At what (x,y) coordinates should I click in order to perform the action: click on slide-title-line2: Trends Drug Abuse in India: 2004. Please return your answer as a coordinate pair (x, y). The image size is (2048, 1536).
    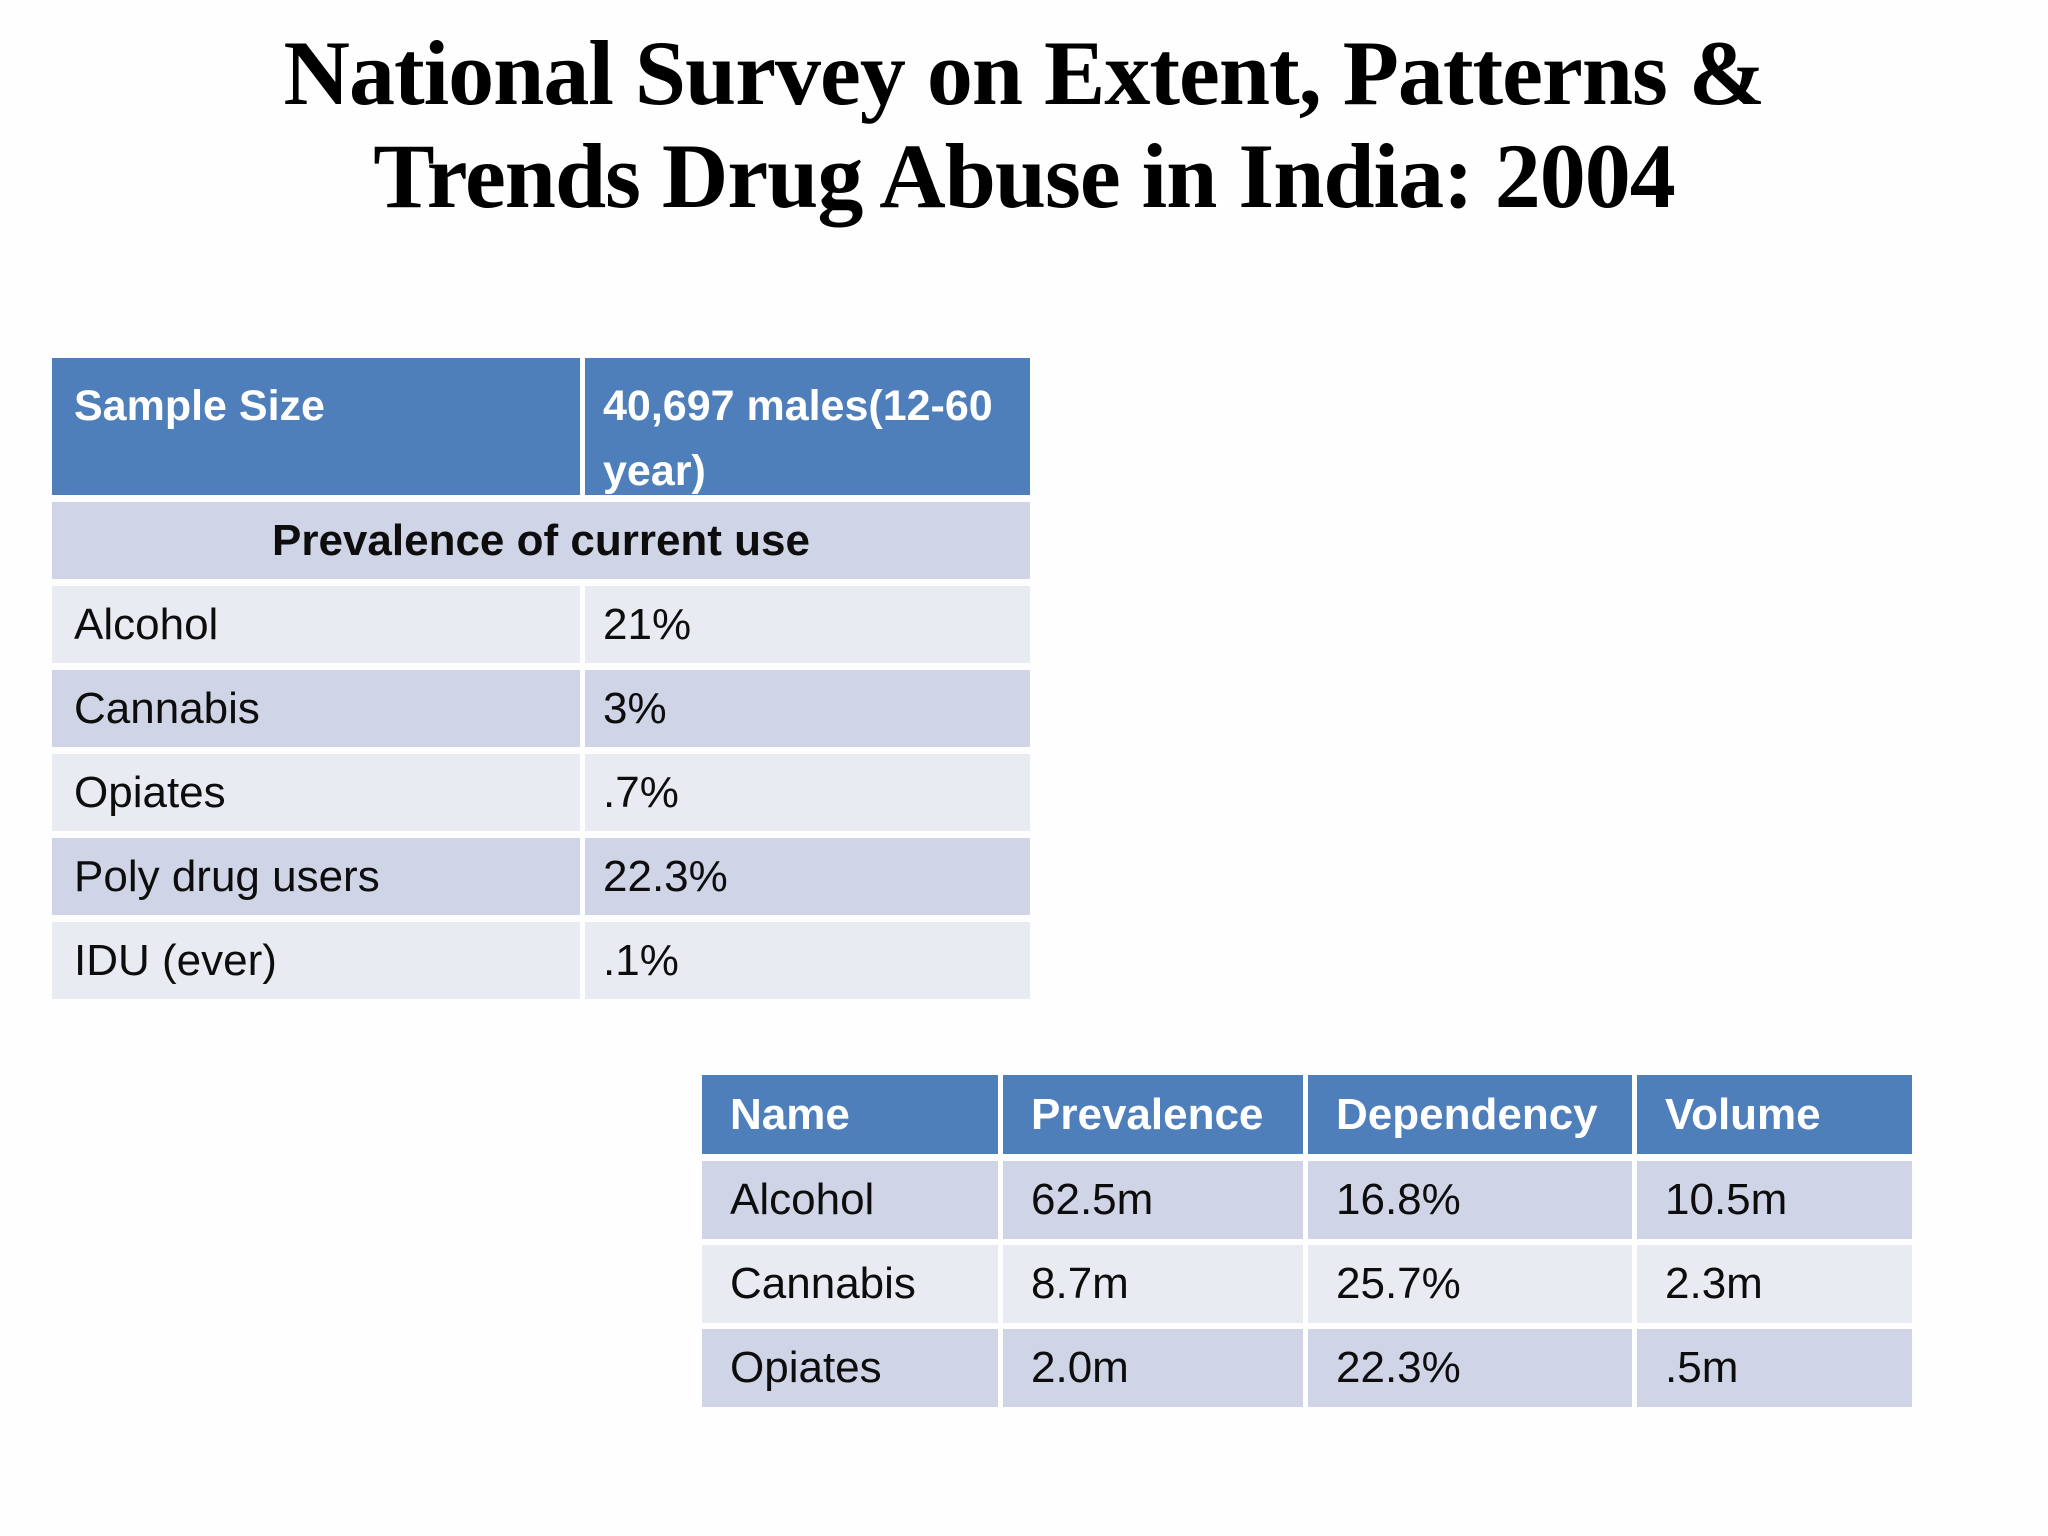
    Looking at the image, I should click on (1024, 176).